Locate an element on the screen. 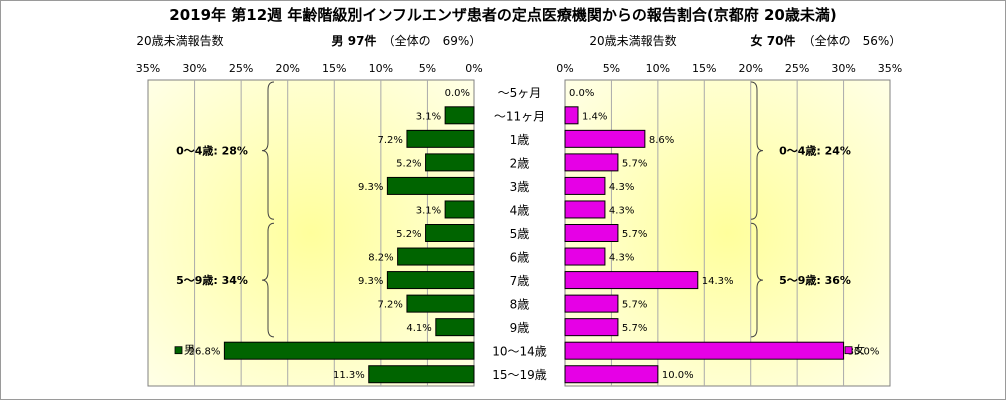 The width and height of the screenshot is (1006, 400). category-label: ～5ヶ月 is located at coordinates (520, 93).